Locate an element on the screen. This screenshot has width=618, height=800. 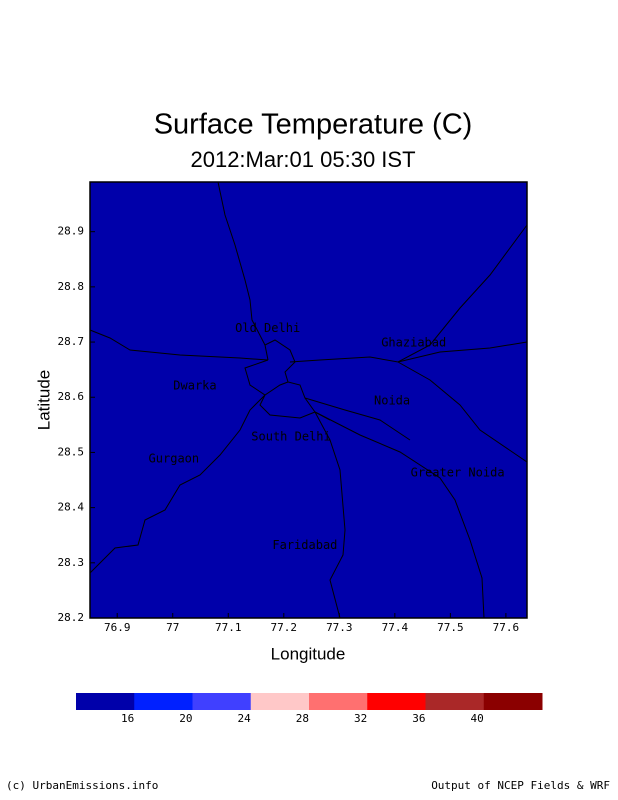
colorbar-tick-label: 16 is located at coordinates (127, 718).